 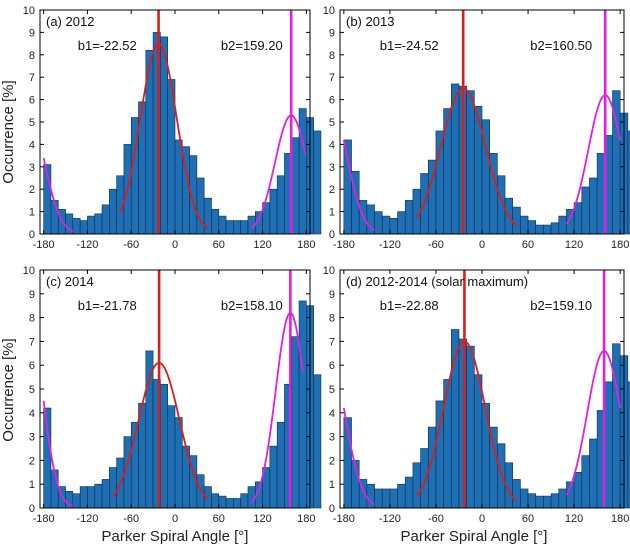 What do you see at coordinates (87, 519) in the screenshot?
I see `x-tick-label: -120` at bounding box center [87, 519].